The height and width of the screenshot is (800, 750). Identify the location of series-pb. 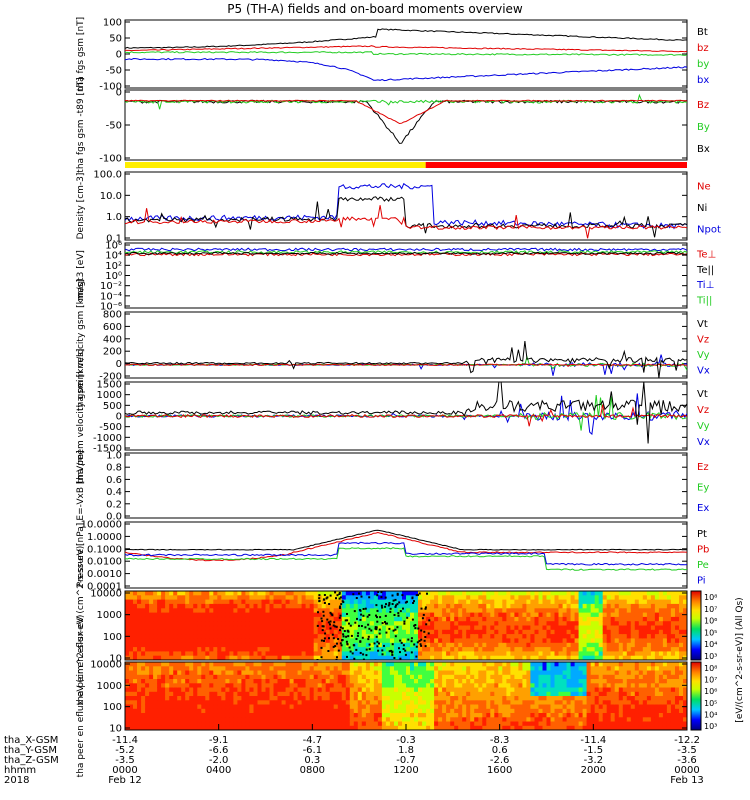
(406, 546).